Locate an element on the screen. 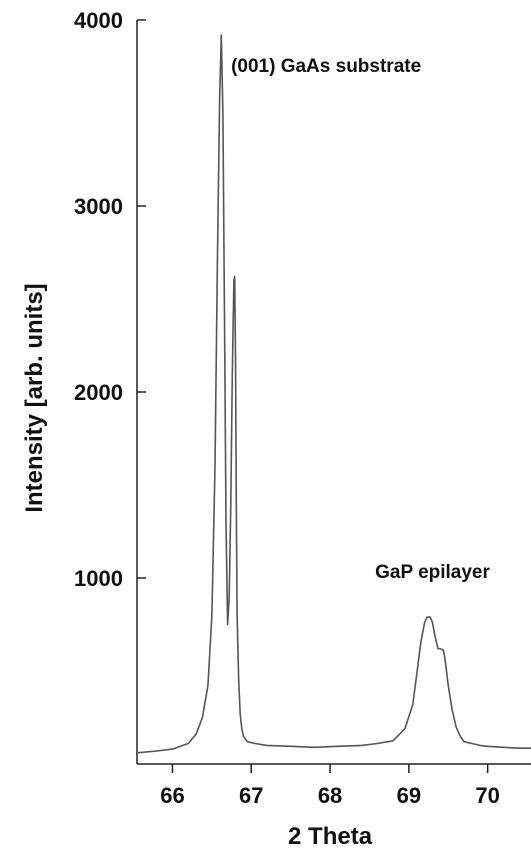 This screenshot has width=531, height=854. x-tick-label-69: 69 is located at coordinates (409, 795).